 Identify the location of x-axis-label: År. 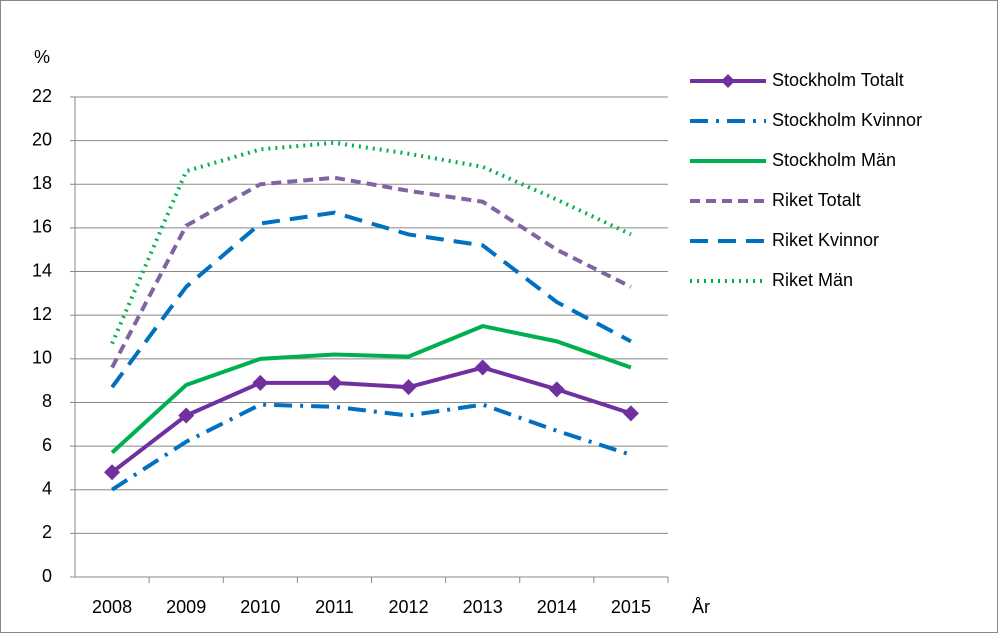
(701, 607).